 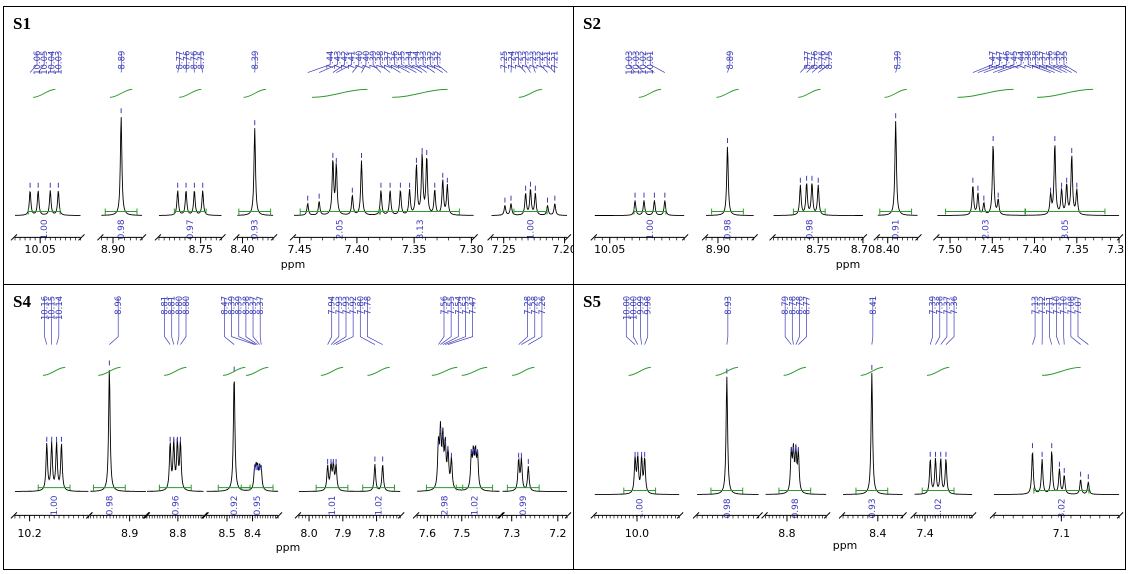 I want to click on integral-value: 1.02, so click(x=380, y=506).